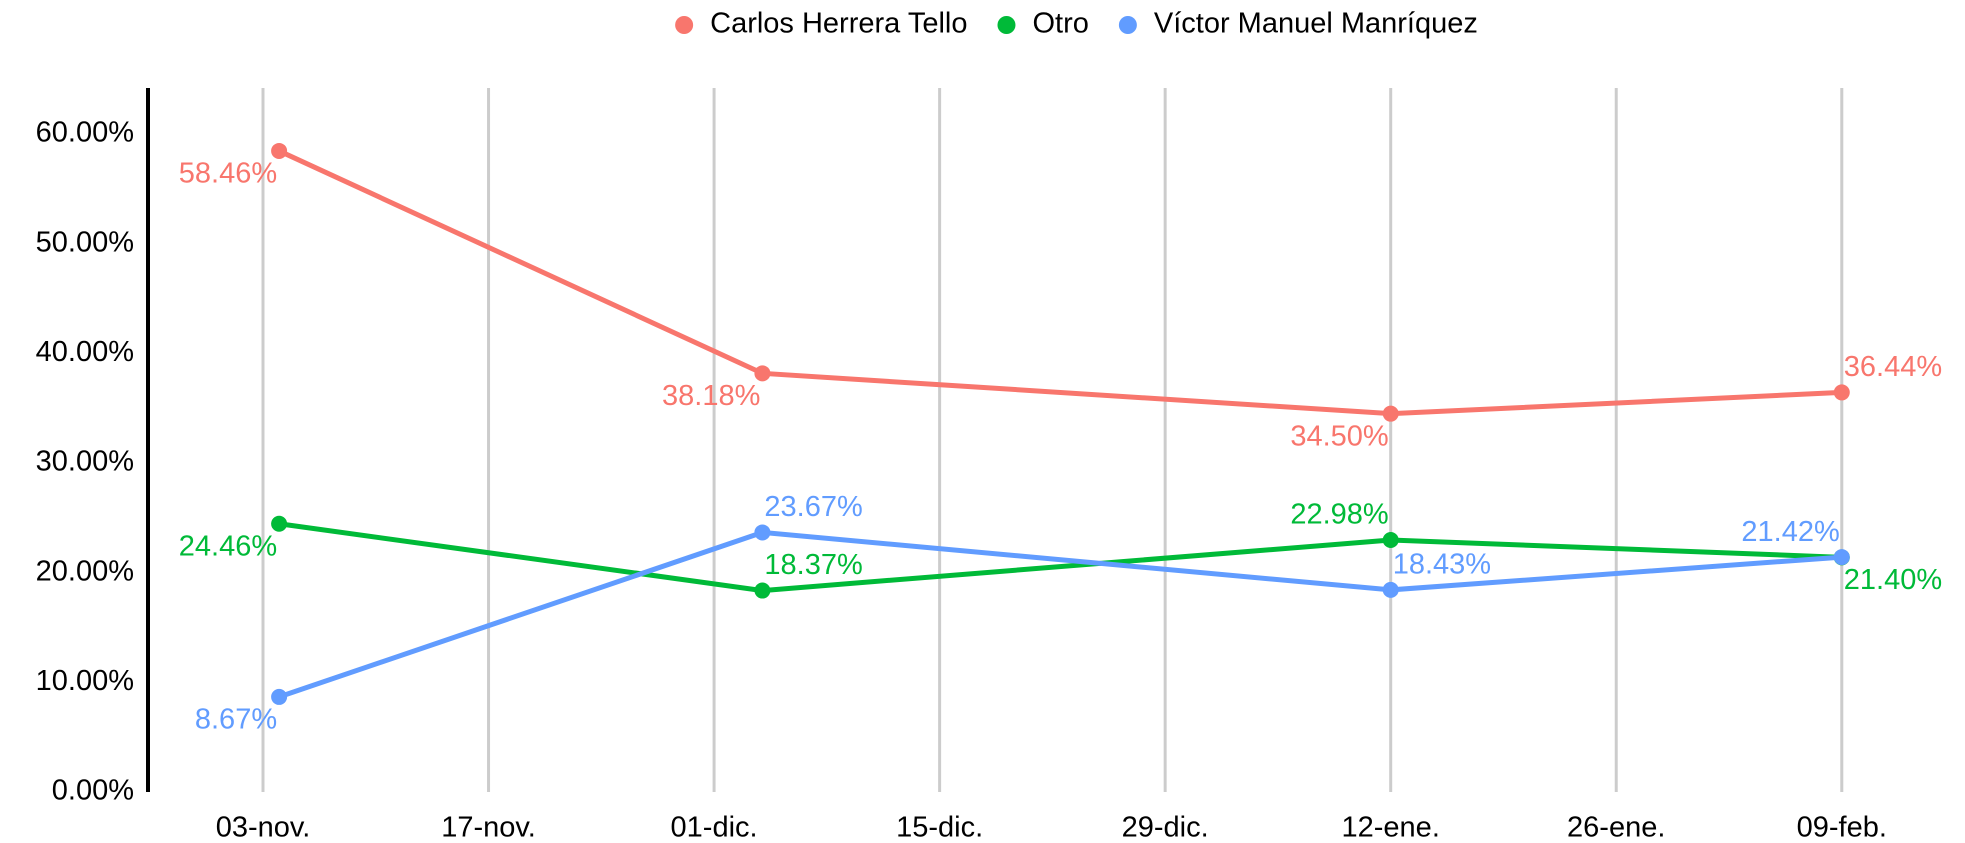  I want to click on data-label: 8.67%, so click(236, 720).